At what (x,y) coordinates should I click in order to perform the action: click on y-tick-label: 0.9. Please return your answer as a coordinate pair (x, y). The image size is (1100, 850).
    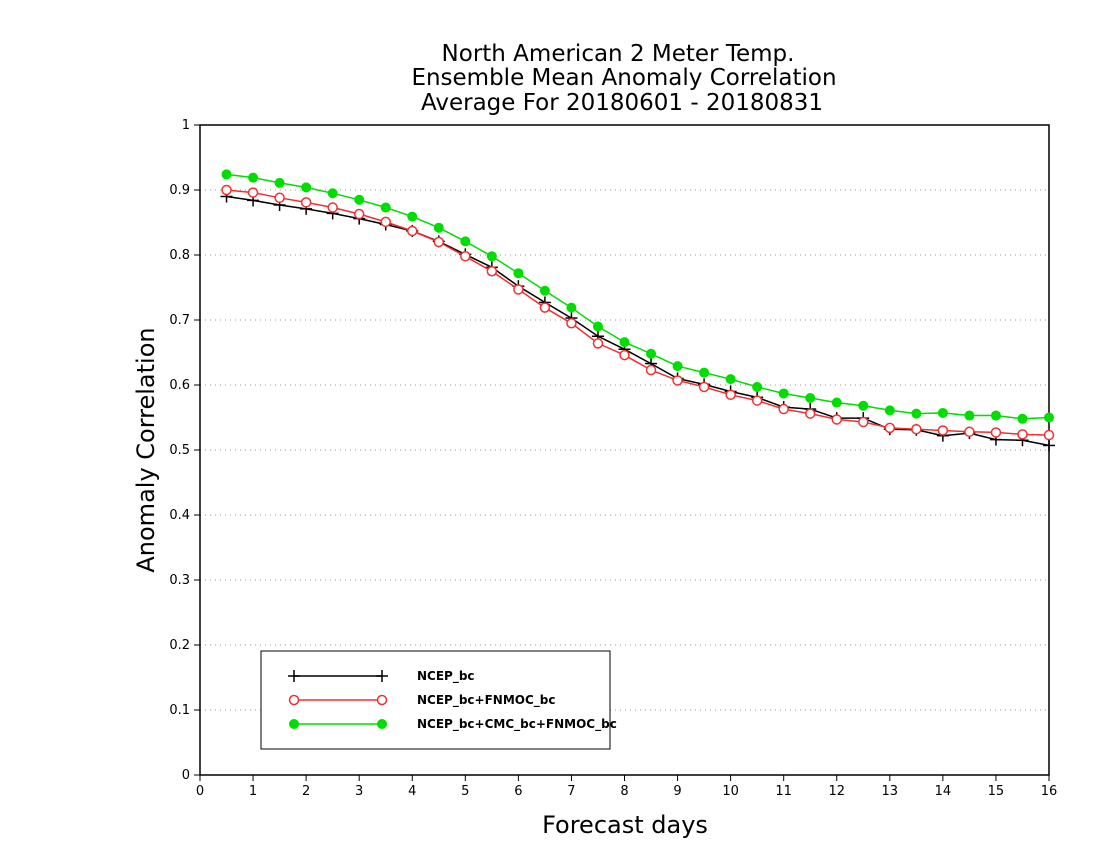
    Looking at the image, I should click on (179, 190).